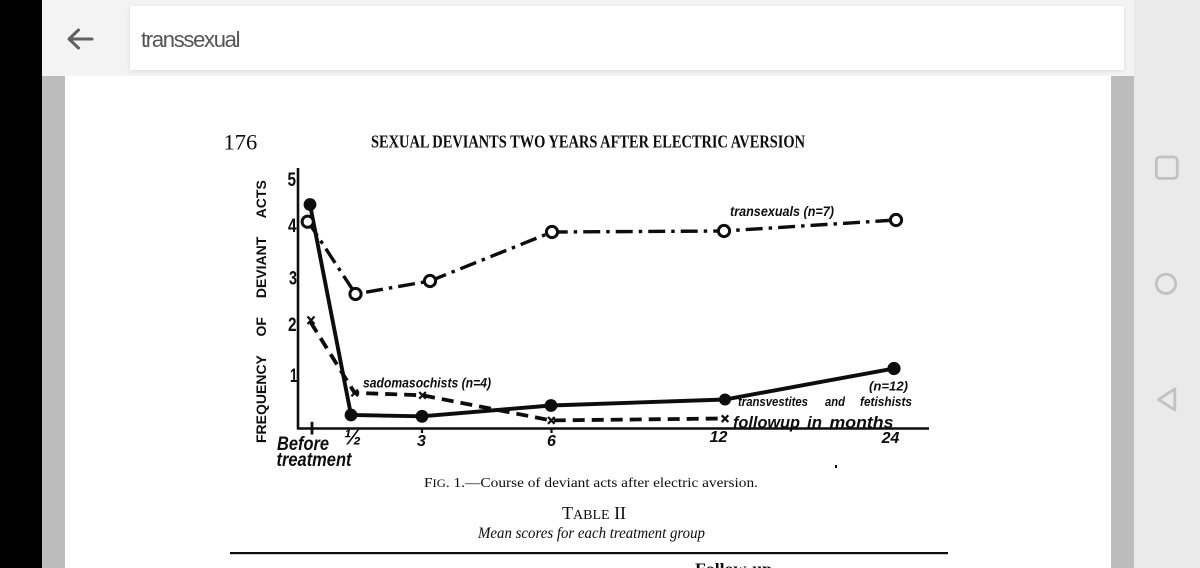  Describe the element at coordinates (890, 438) in the screenshot. I see `svg-text: 24` at that location.